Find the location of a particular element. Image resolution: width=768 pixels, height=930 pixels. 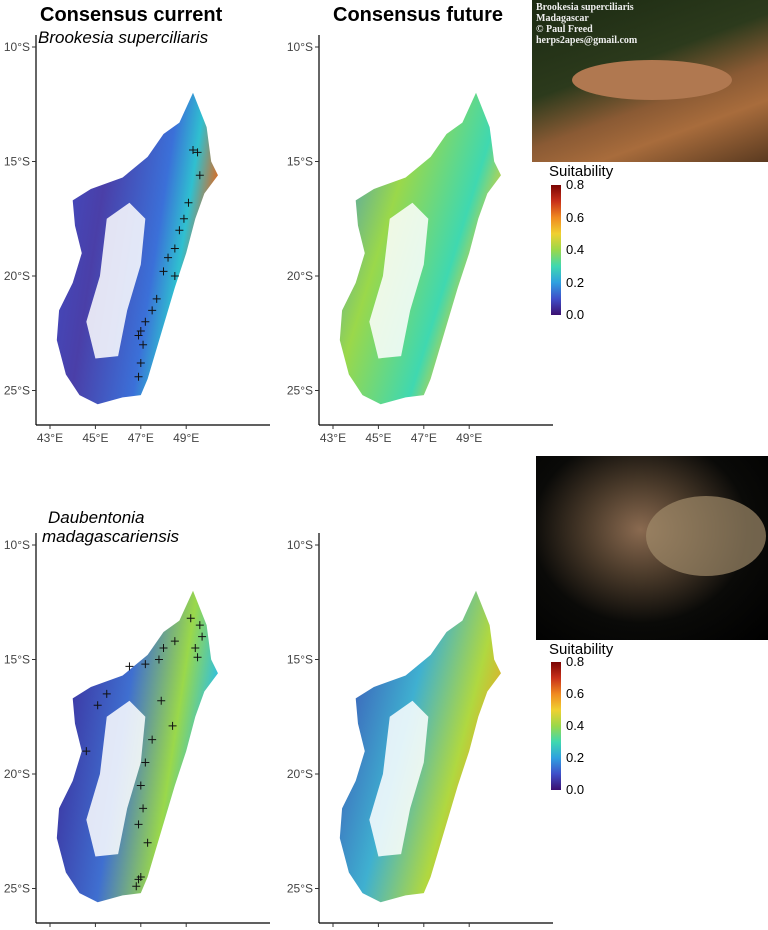

caption-line: © Paul Freed is located at coordinates (564, 29).